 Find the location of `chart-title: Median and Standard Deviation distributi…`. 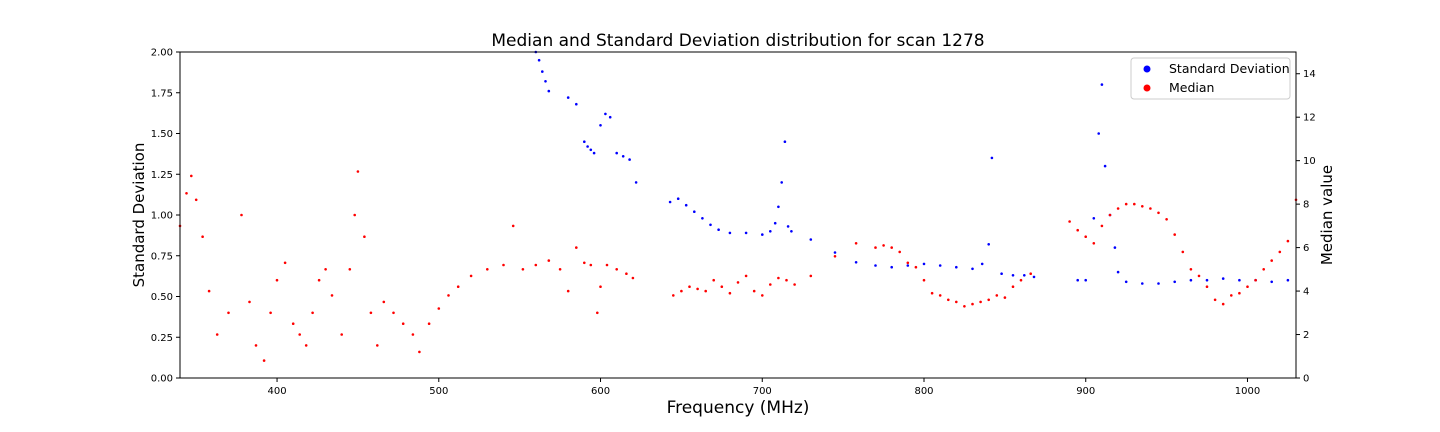

chart-title: Median and Standard Deviation distributi… is located at coordinates (737, 41).